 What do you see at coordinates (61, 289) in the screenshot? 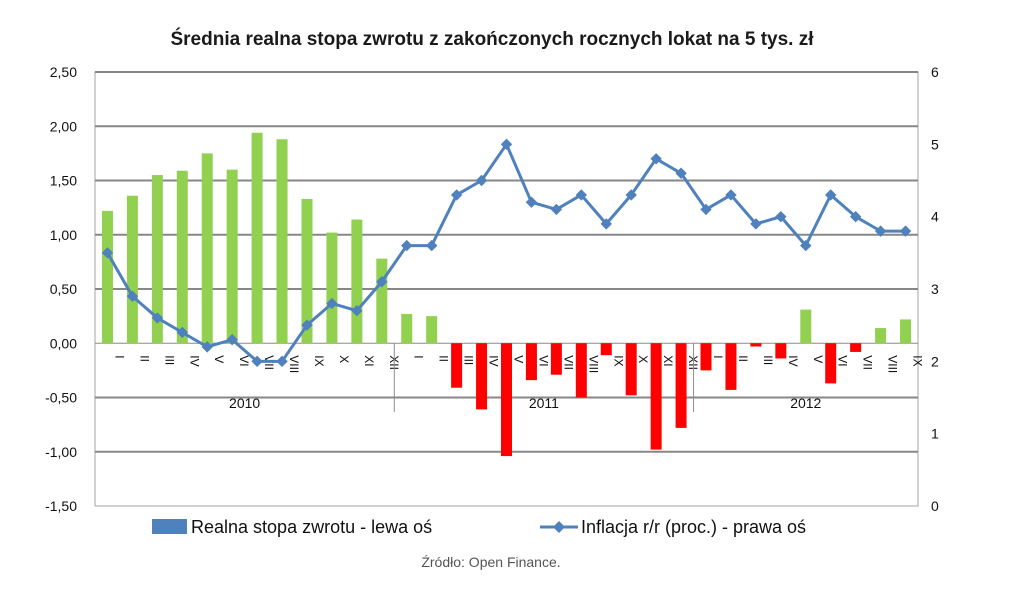
I see `left-axis-ticks: 2,50 2,00 1,50 1,00 0,50 0,00 -0,50 -1,00 -1,50` at bounding box center [61, 289].